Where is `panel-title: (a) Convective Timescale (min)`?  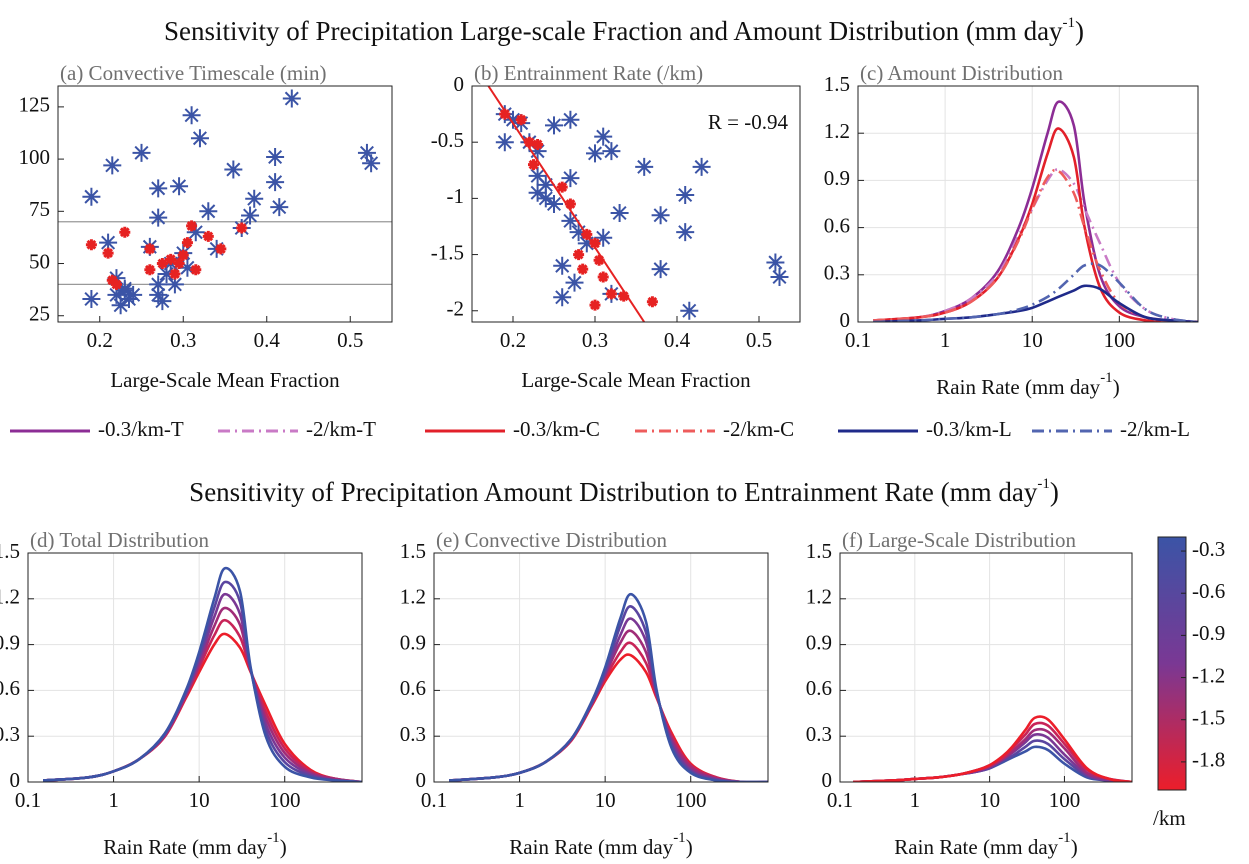
panel-title: (a) Convective Timescale (min) is located at coordinates (193, 73).